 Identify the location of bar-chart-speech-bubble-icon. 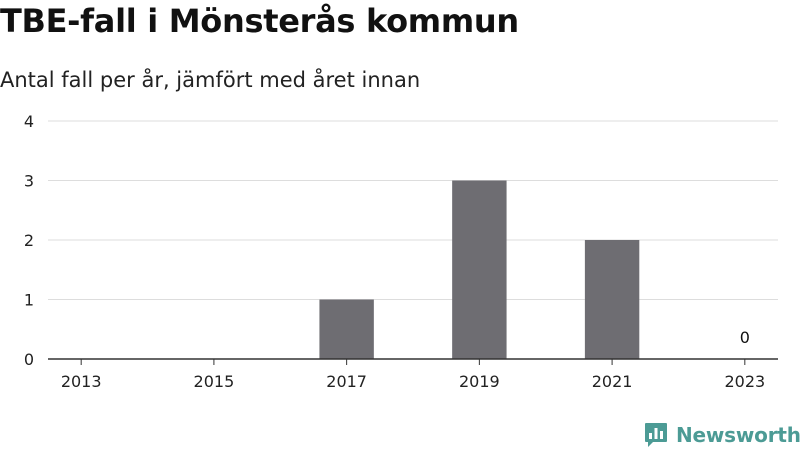
(656, 435).